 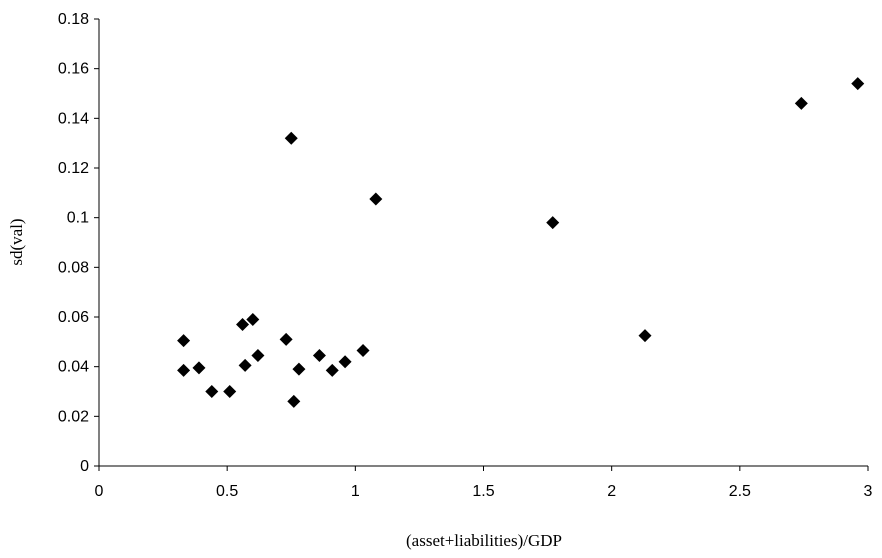 I want to click on y-tick-label: 0.08, so click(x=73, y=267).